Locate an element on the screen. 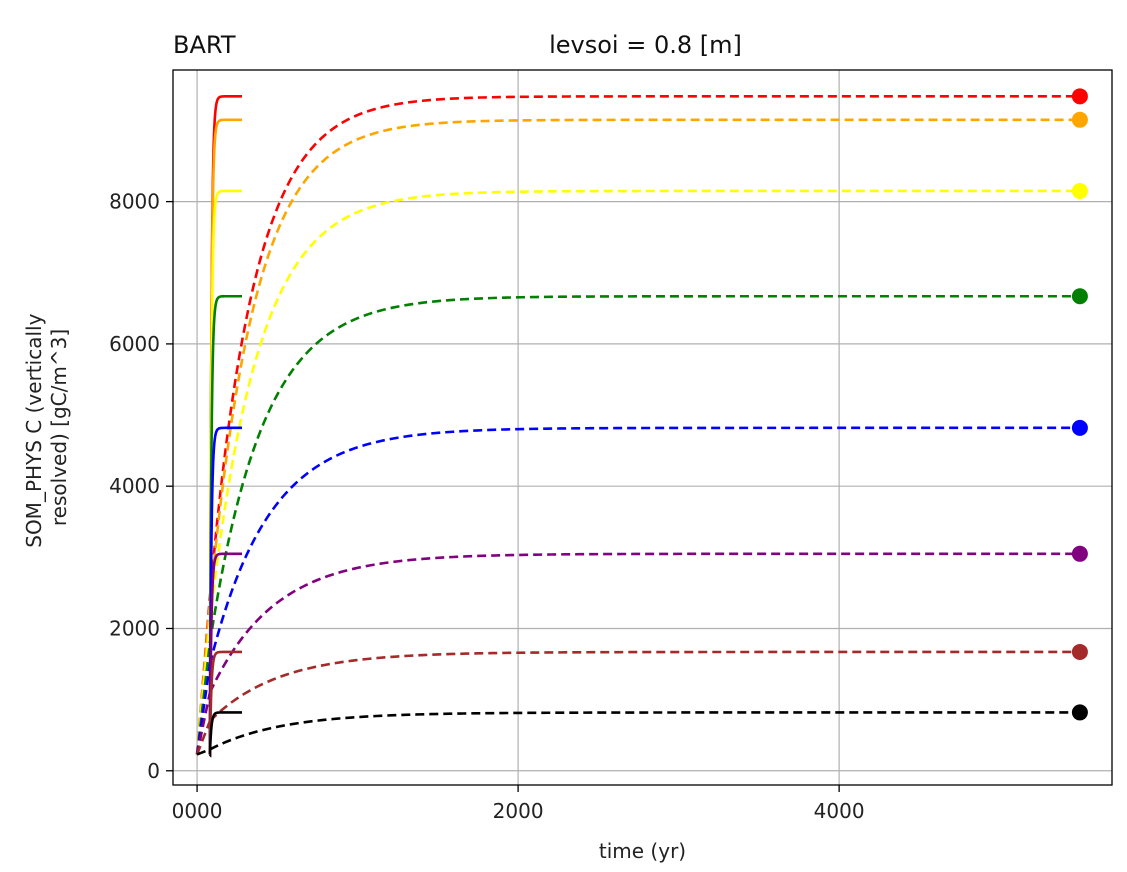 This screenshot has width=1127, height=872. x-axis-label: time (yr) is located at coordinates (642, 851).